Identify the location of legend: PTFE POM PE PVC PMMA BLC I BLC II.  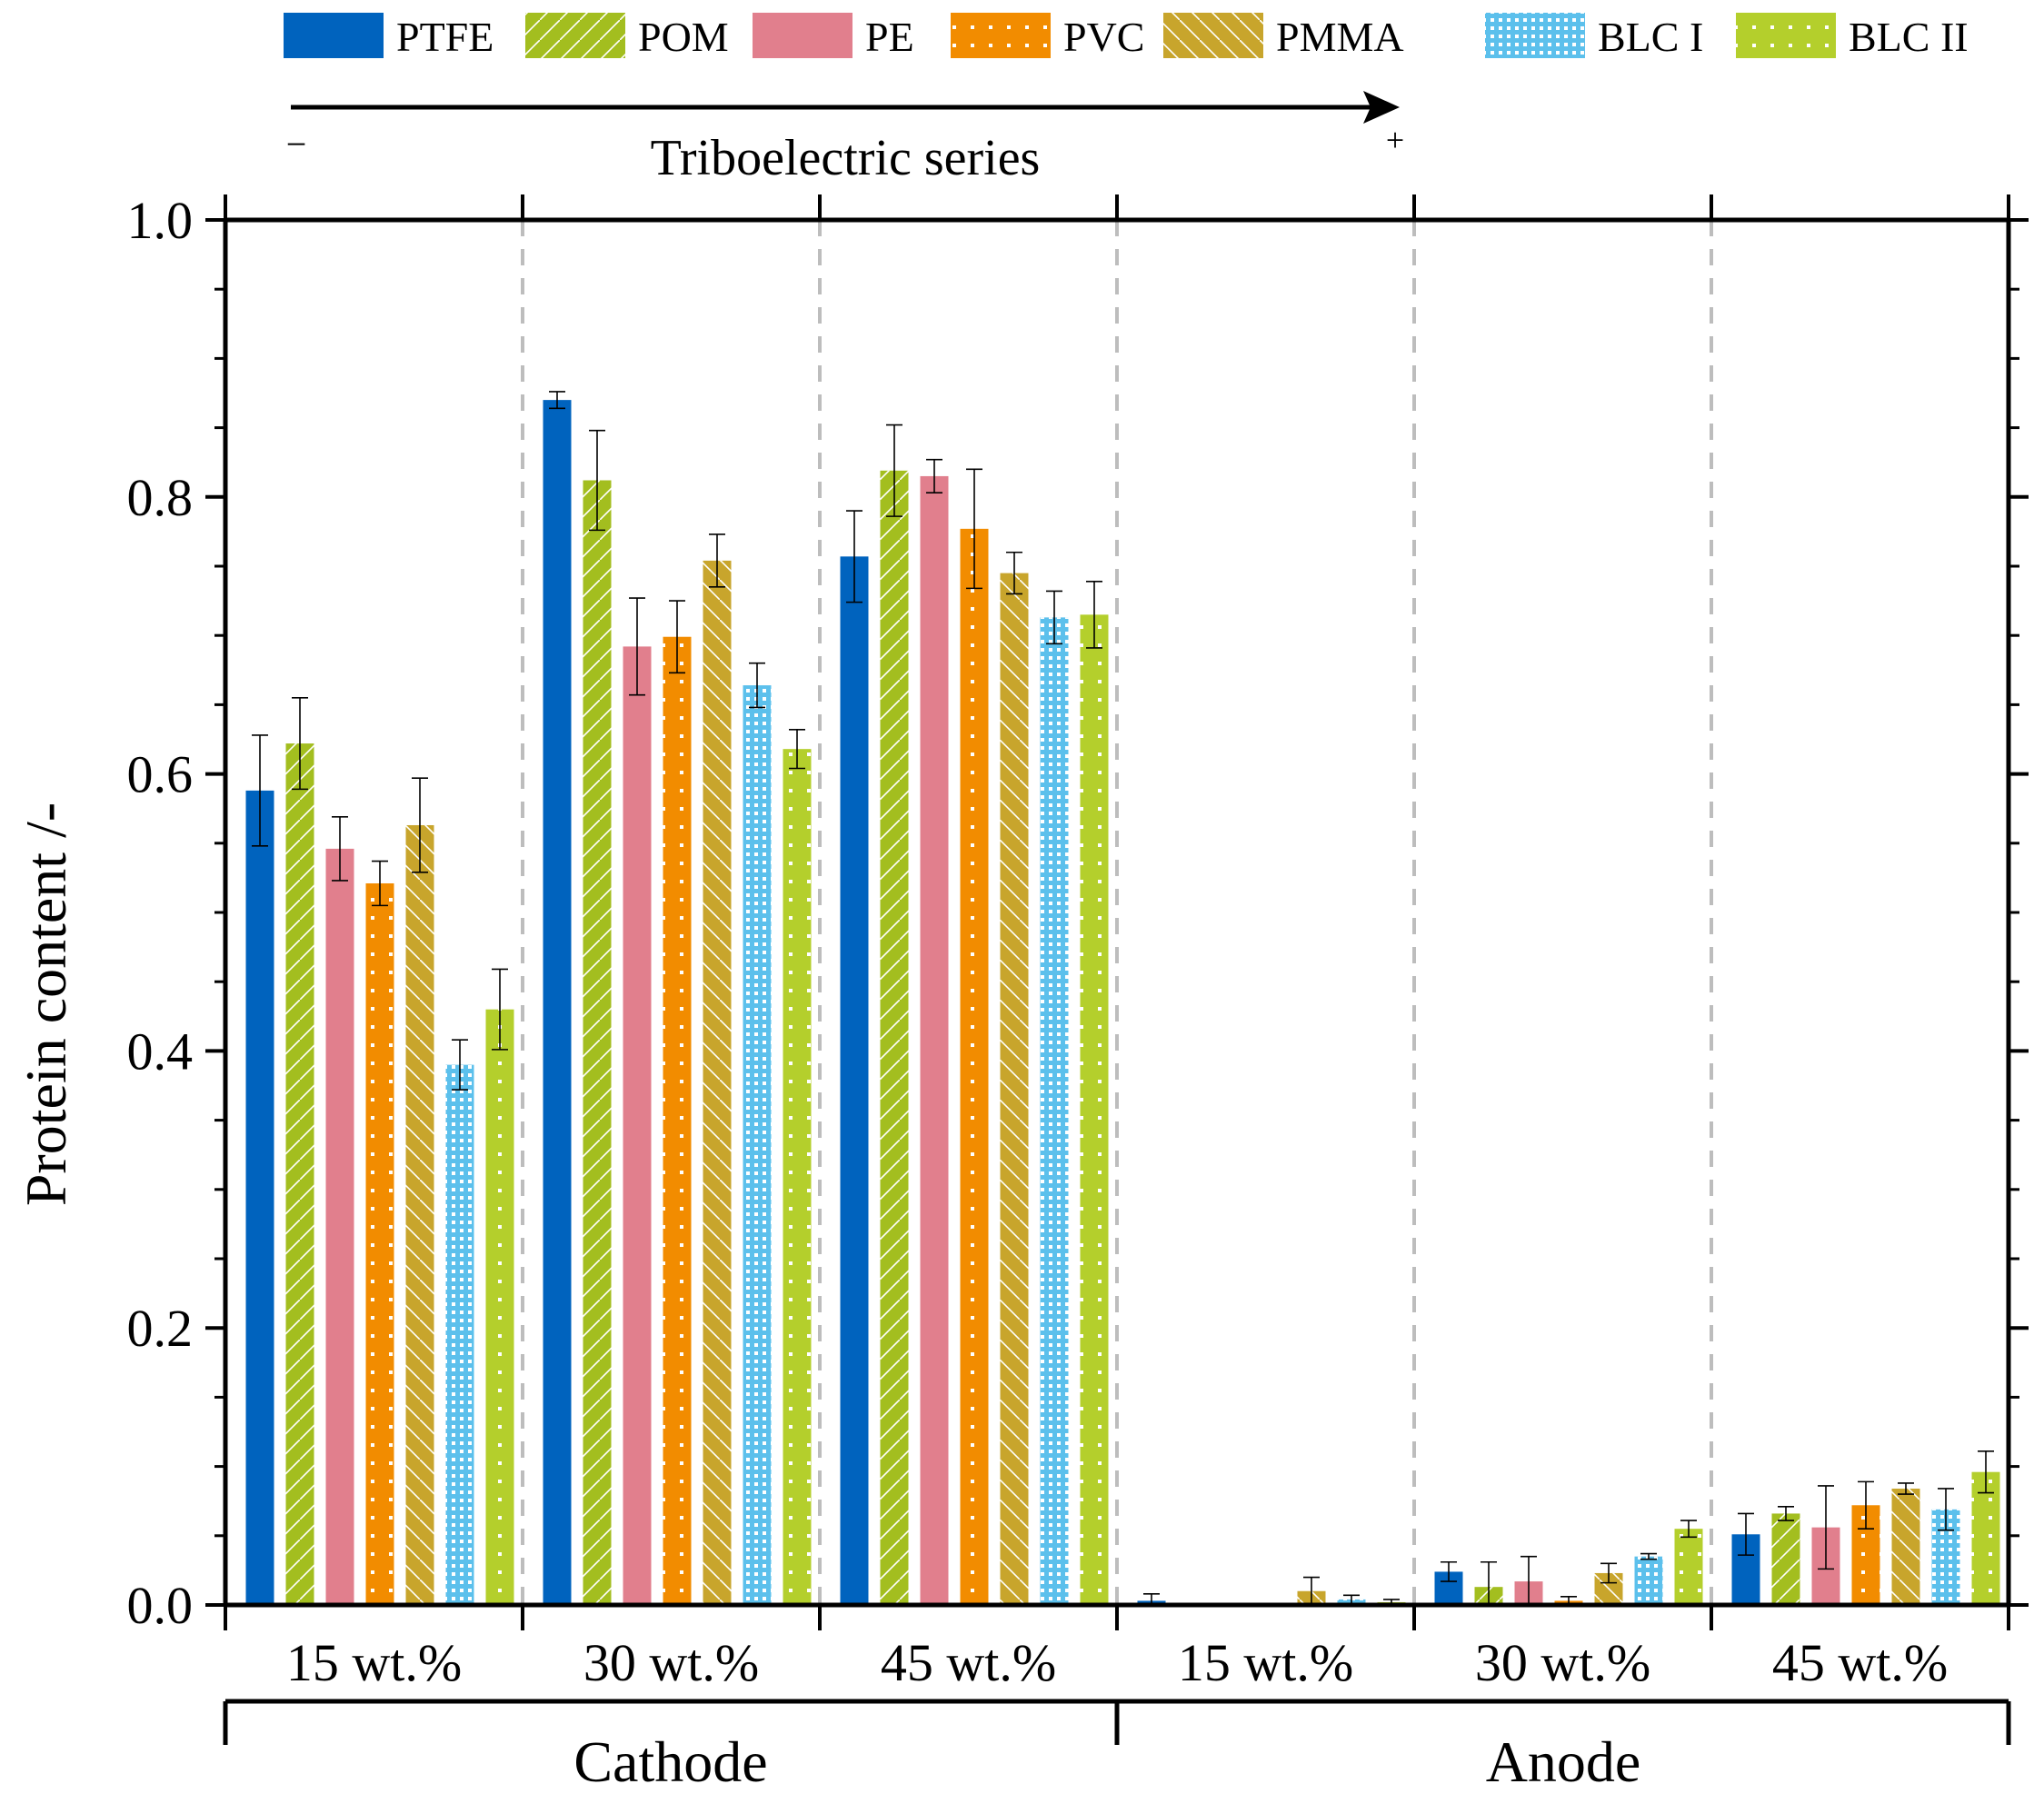
(1126, 36).